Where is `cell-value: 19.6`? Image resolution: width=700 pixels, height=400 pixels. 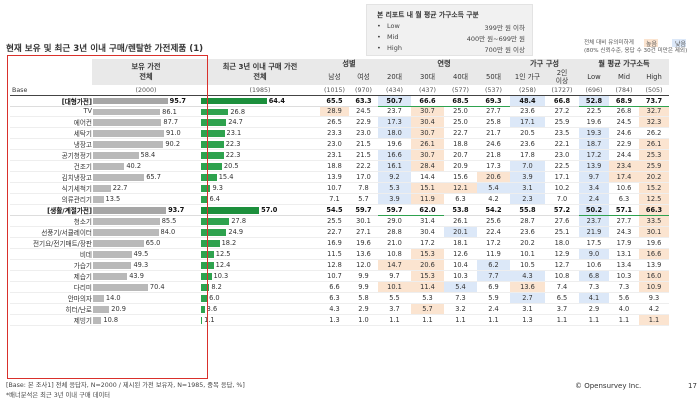 cell-value: 19.6 is located at coordinates (394, 144).